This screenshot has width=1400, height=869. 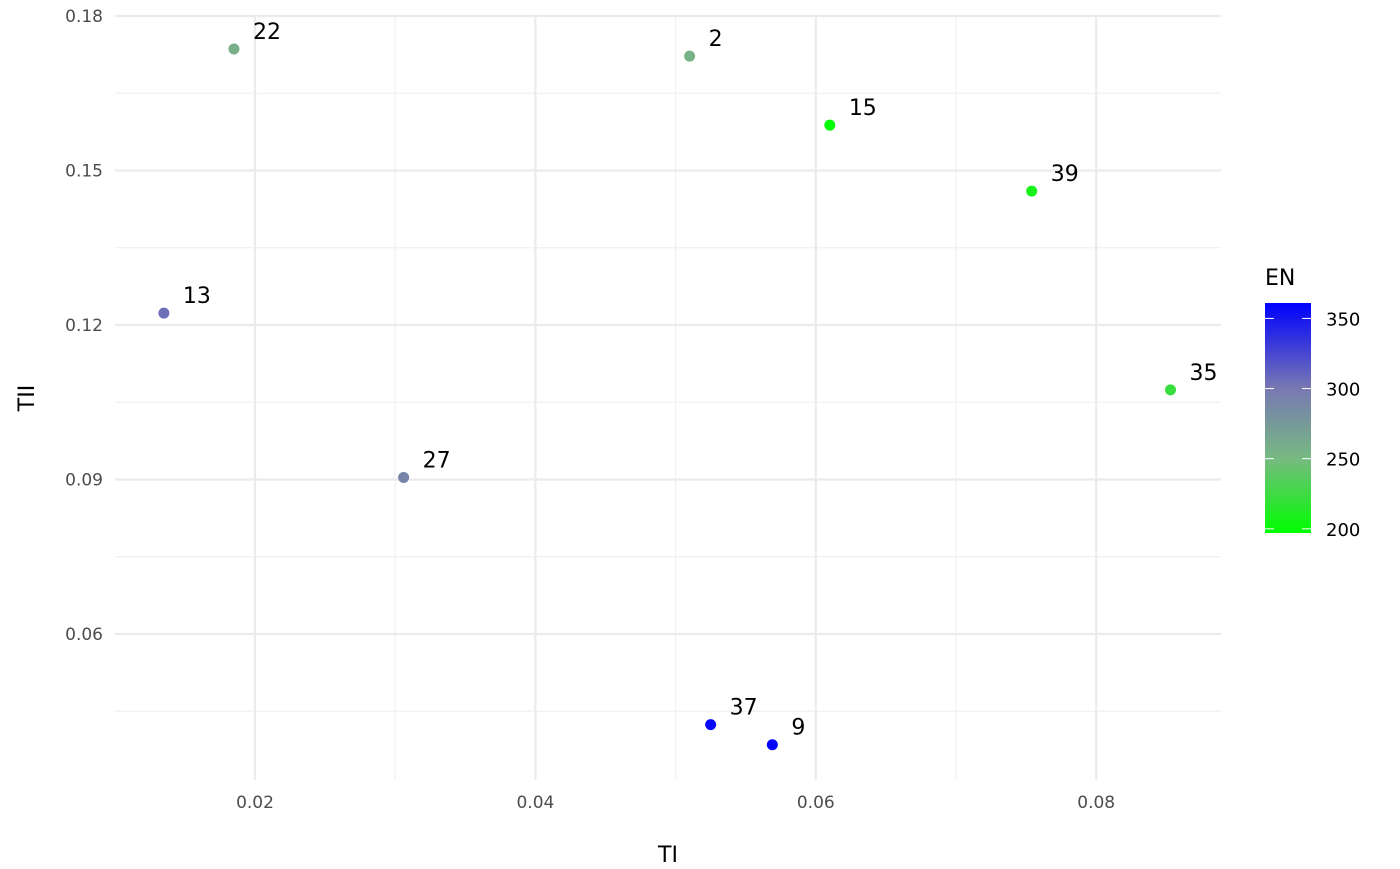 I want to click on x-tick-label: 0.06, so click(x=816, y=803).